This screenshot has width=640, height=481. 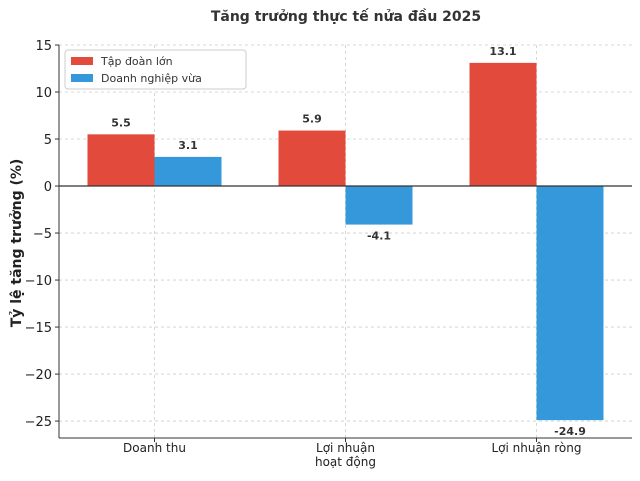 I want to click on x-tick-label: Doanh thu, so click(x=154, y=448).